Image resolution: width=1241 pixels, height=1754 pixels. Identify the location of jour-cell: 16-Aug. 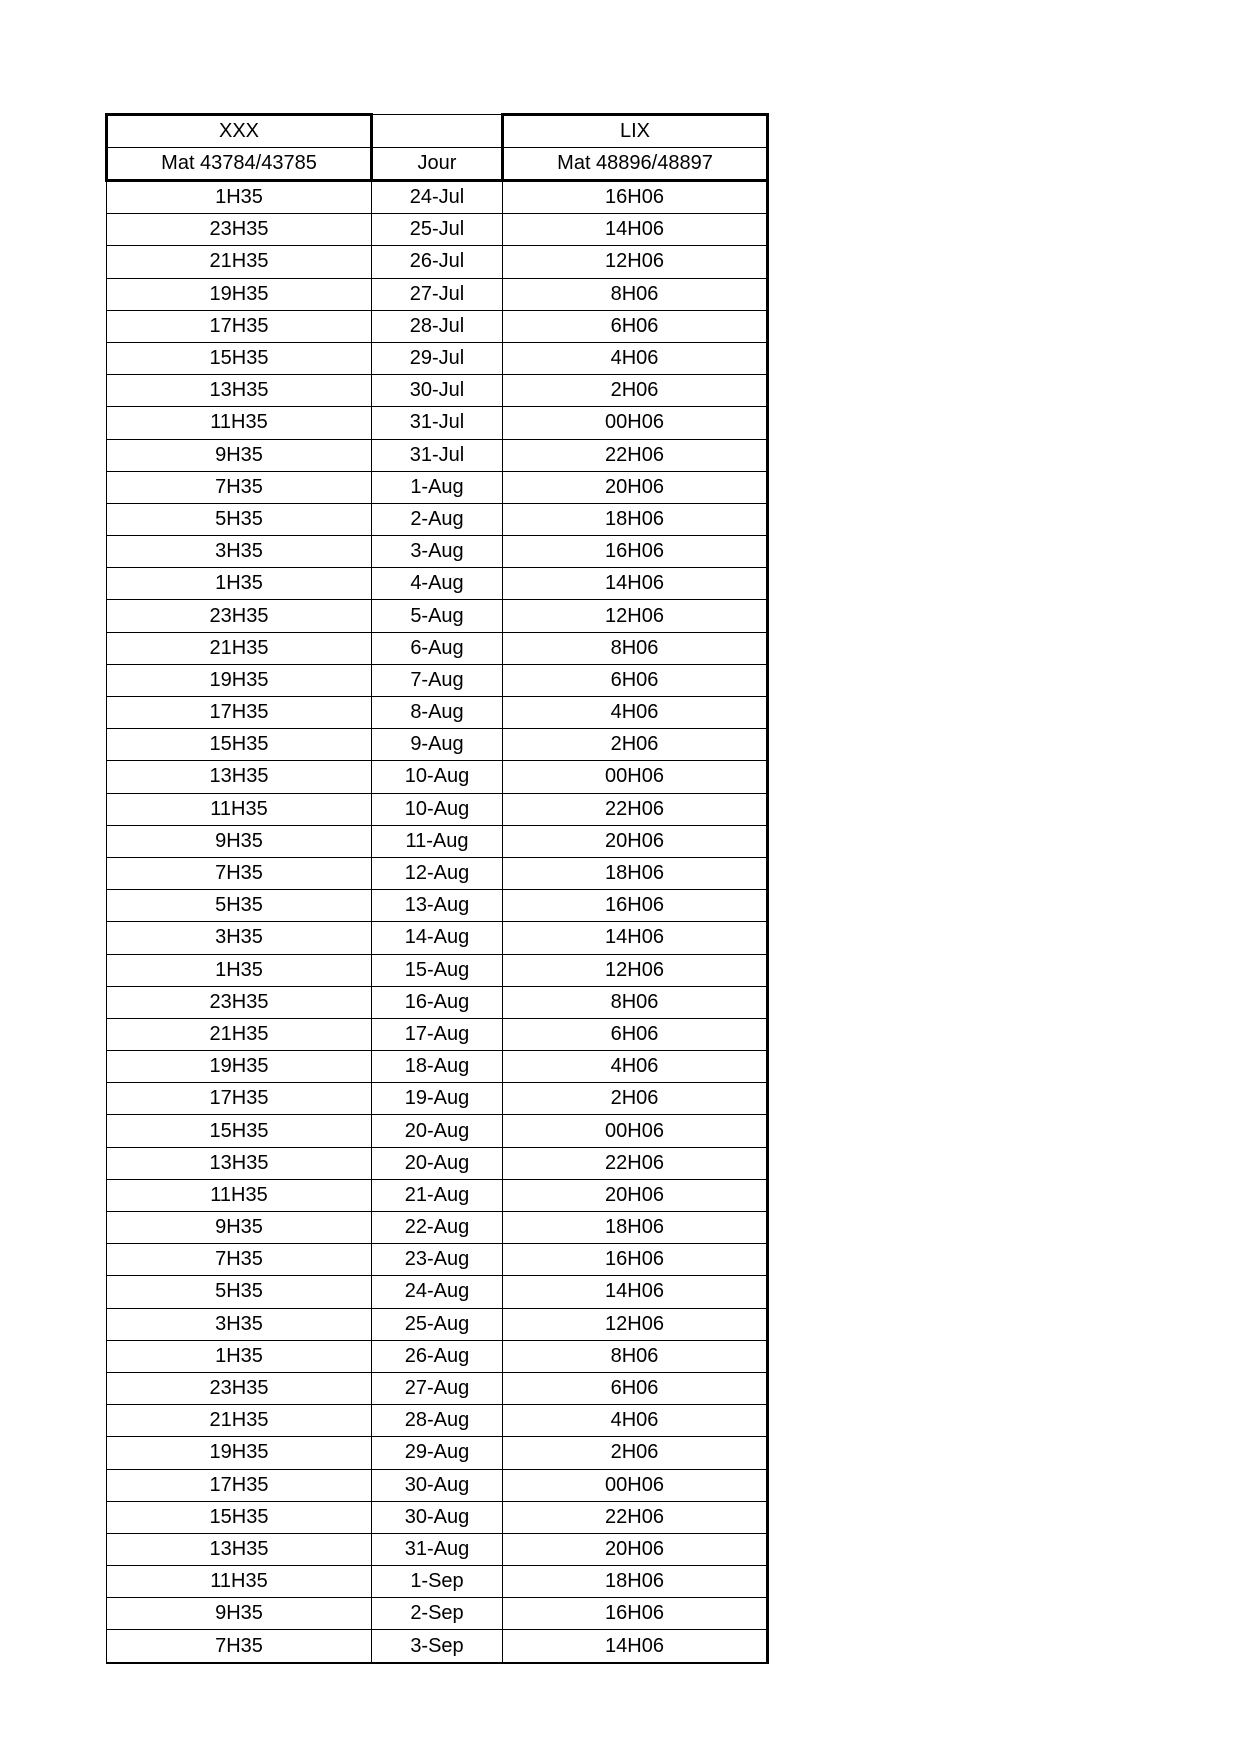
(437, 1002).